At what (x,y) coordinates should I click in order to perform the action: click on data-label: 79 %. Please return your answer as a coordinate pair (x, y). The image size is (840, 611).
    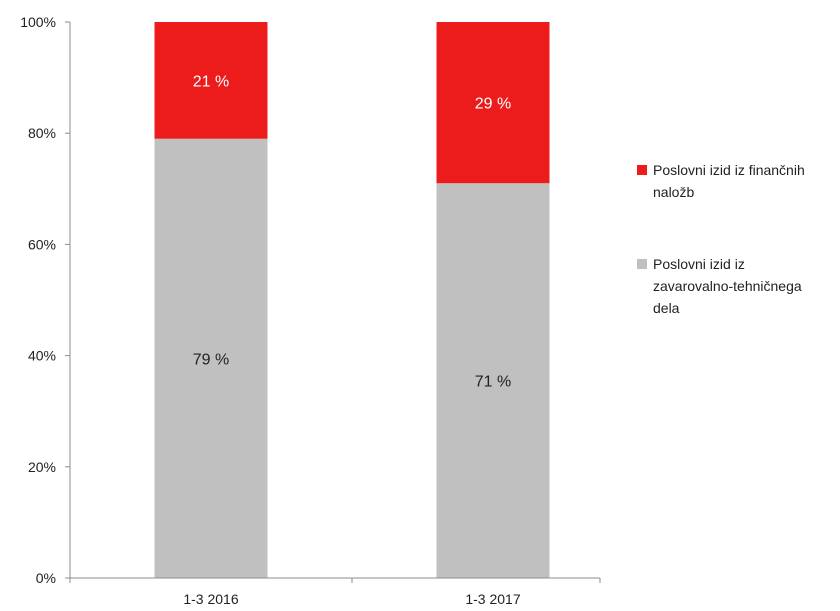
    Looking at the image, I should click on (211, 359).